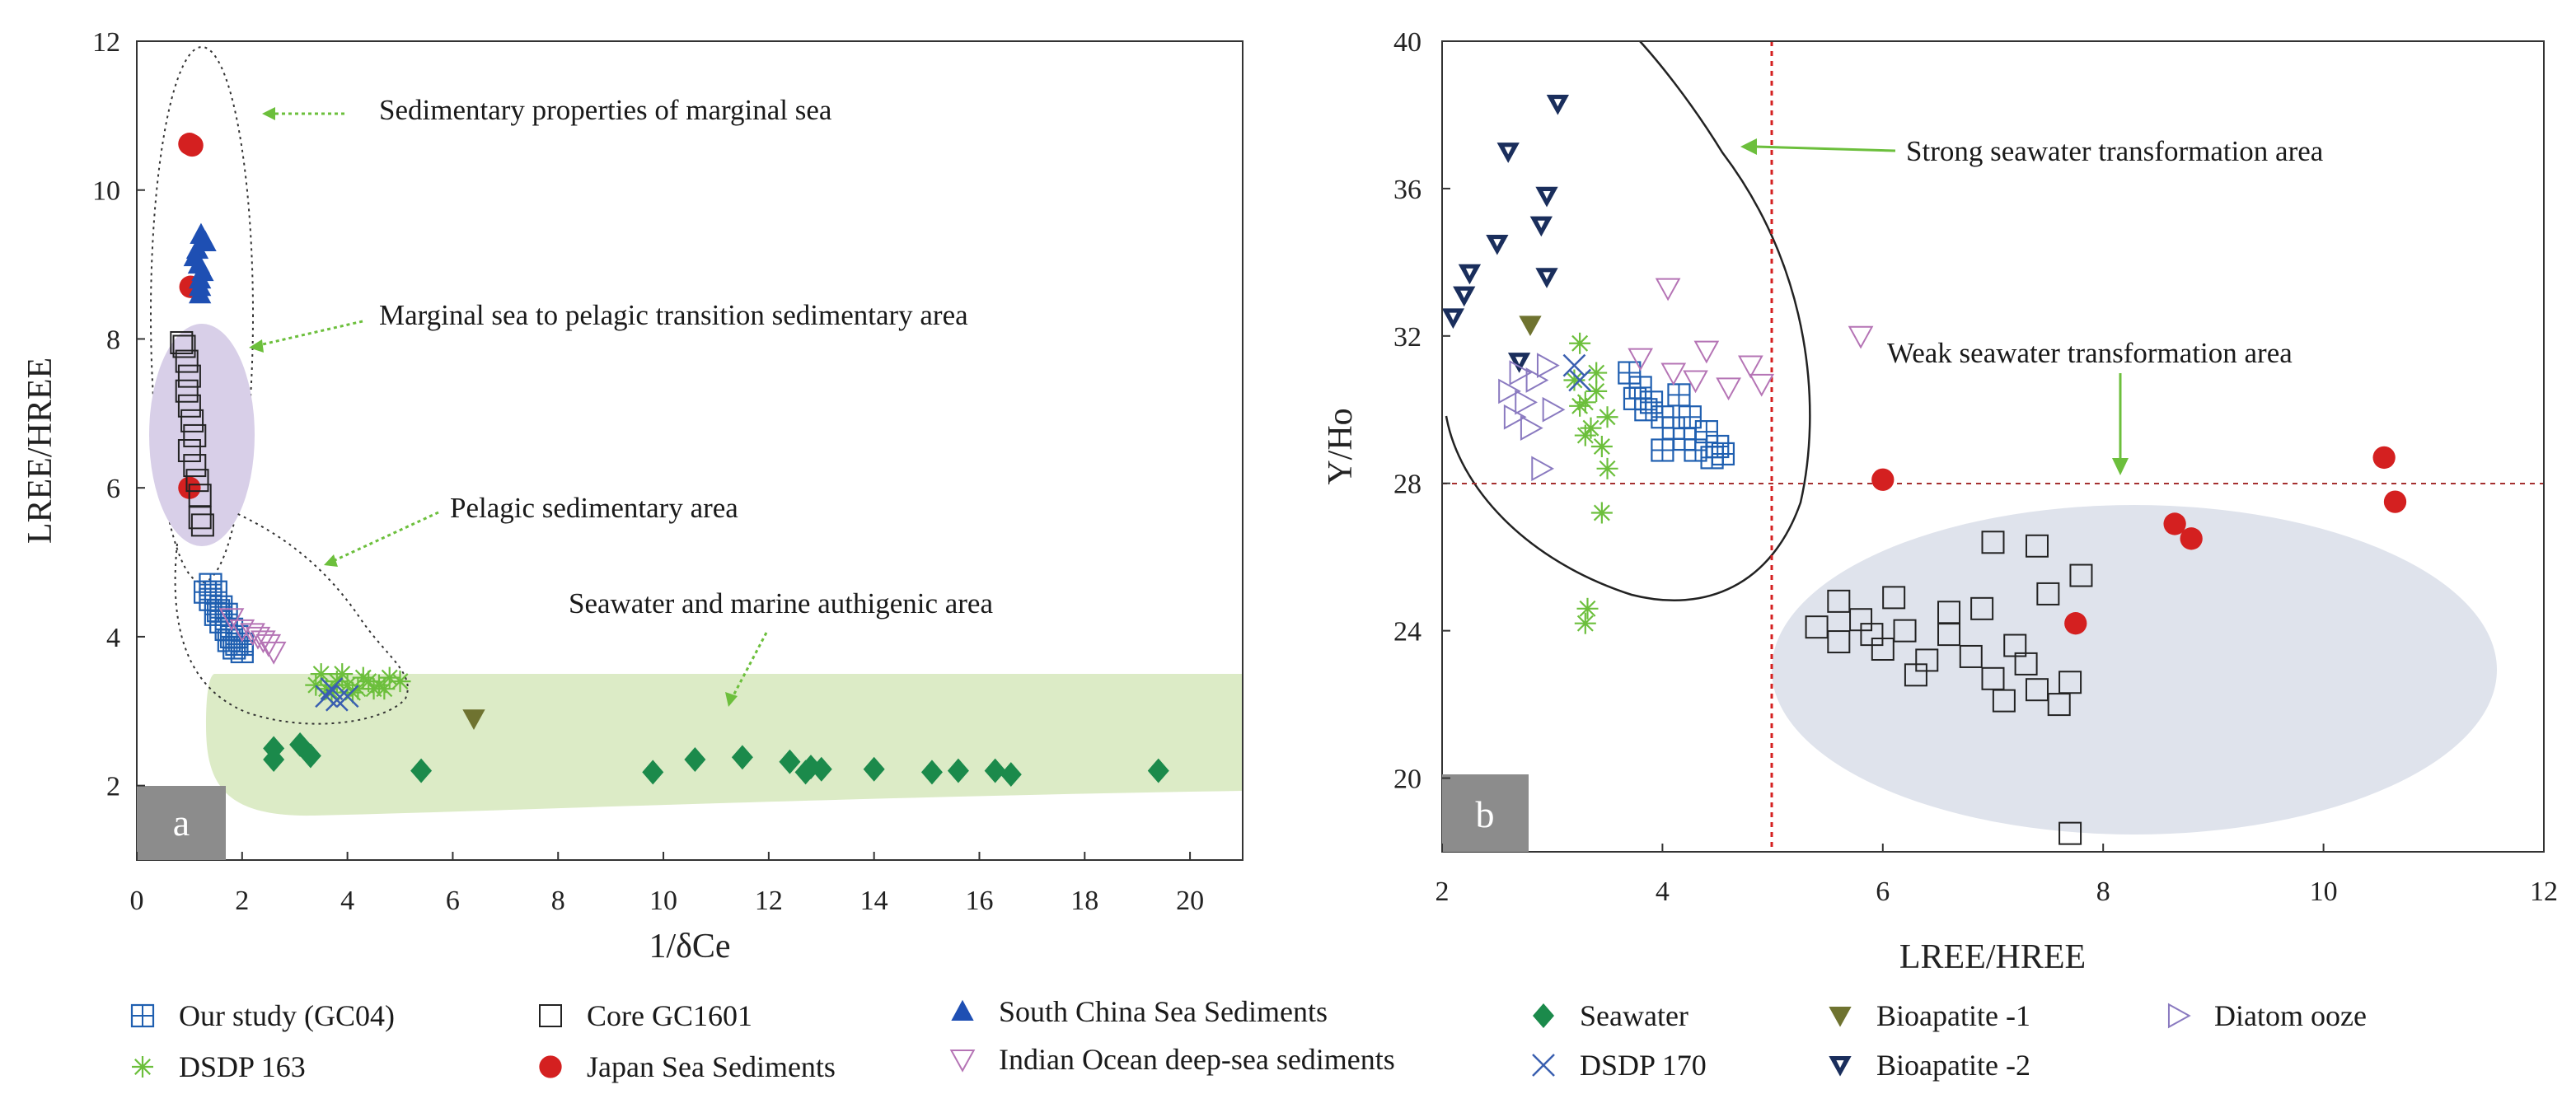  I want to click on legend-item-seawater: Seawater, so click(1610, 1015).